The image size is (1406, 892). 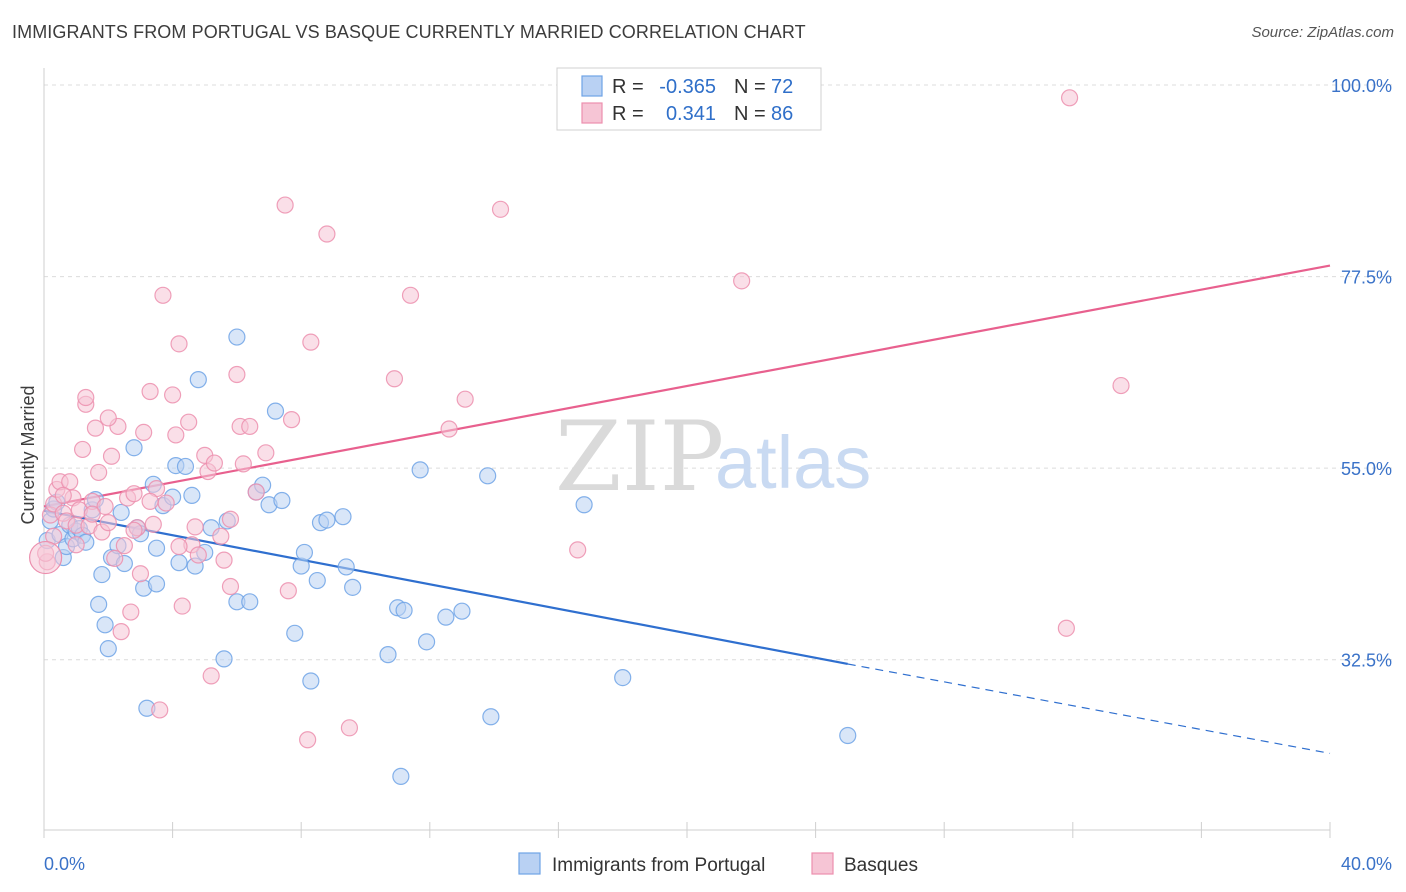 What do you see at coordinates (1366, 864) in the screenshot?
I see `x-tick-label-1: 40.0%` at bounding box center [1366, 864].